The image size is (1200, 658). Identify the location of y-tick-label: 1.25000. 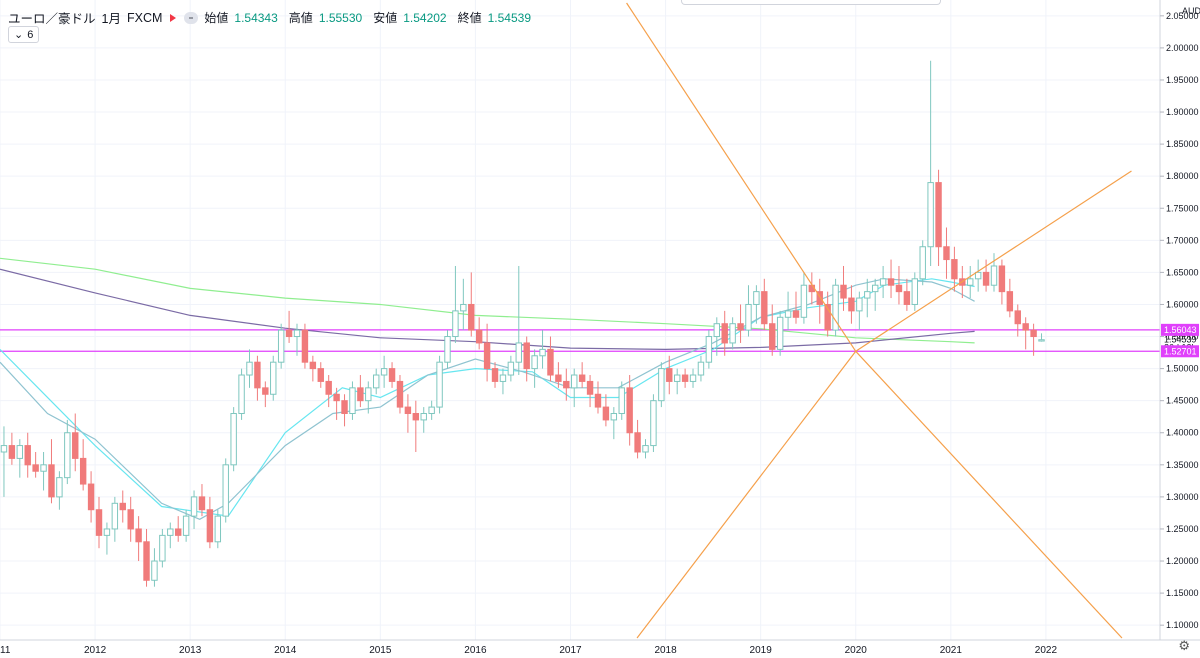
(1182, 529).